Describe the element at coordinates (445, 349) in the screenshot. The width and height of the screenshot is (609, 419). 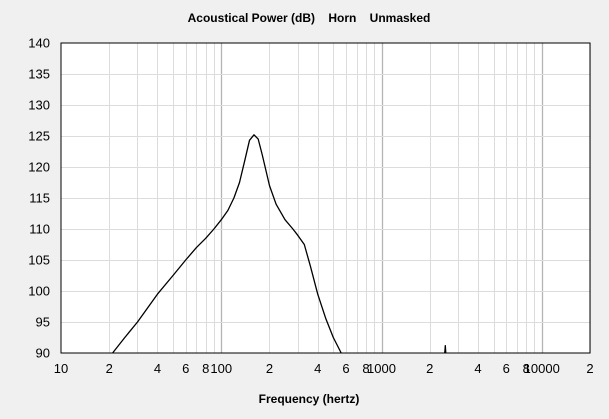
I see `series-line` at that location.